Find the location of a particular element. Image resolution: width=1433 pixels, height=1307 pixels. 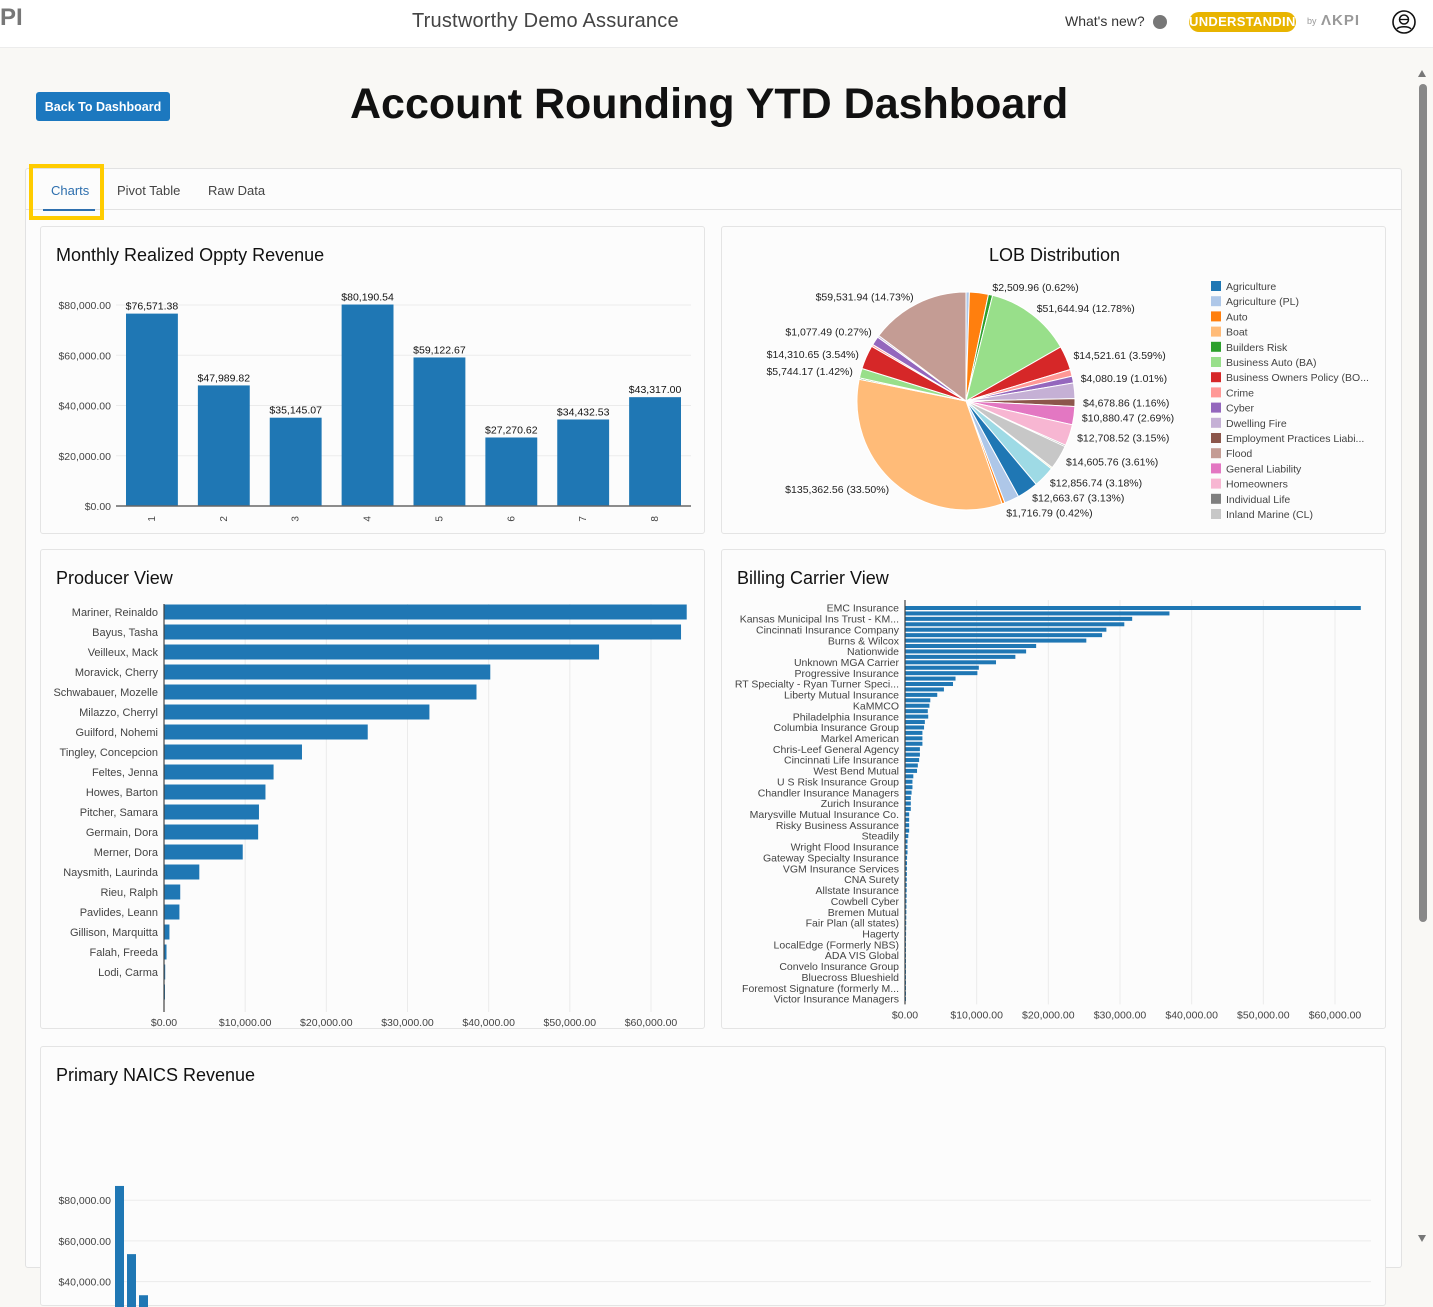

chart-title: LOB Distribution is located at coordinates (1054, 255).